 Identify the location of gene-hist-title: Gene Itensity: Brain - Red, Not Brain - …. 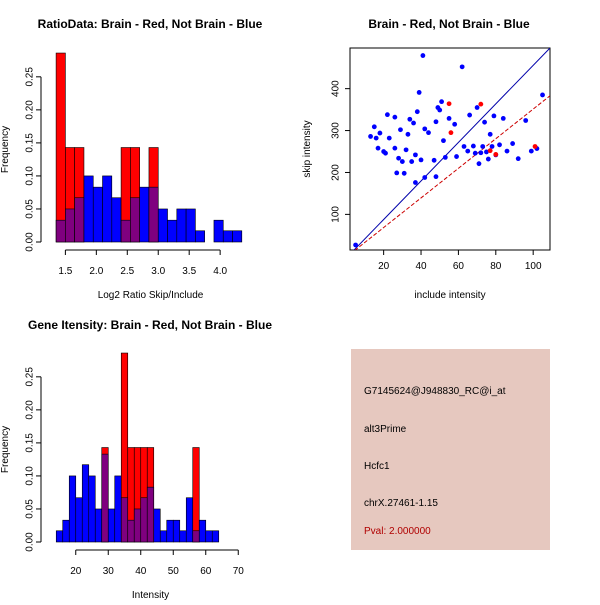
(150, 325).